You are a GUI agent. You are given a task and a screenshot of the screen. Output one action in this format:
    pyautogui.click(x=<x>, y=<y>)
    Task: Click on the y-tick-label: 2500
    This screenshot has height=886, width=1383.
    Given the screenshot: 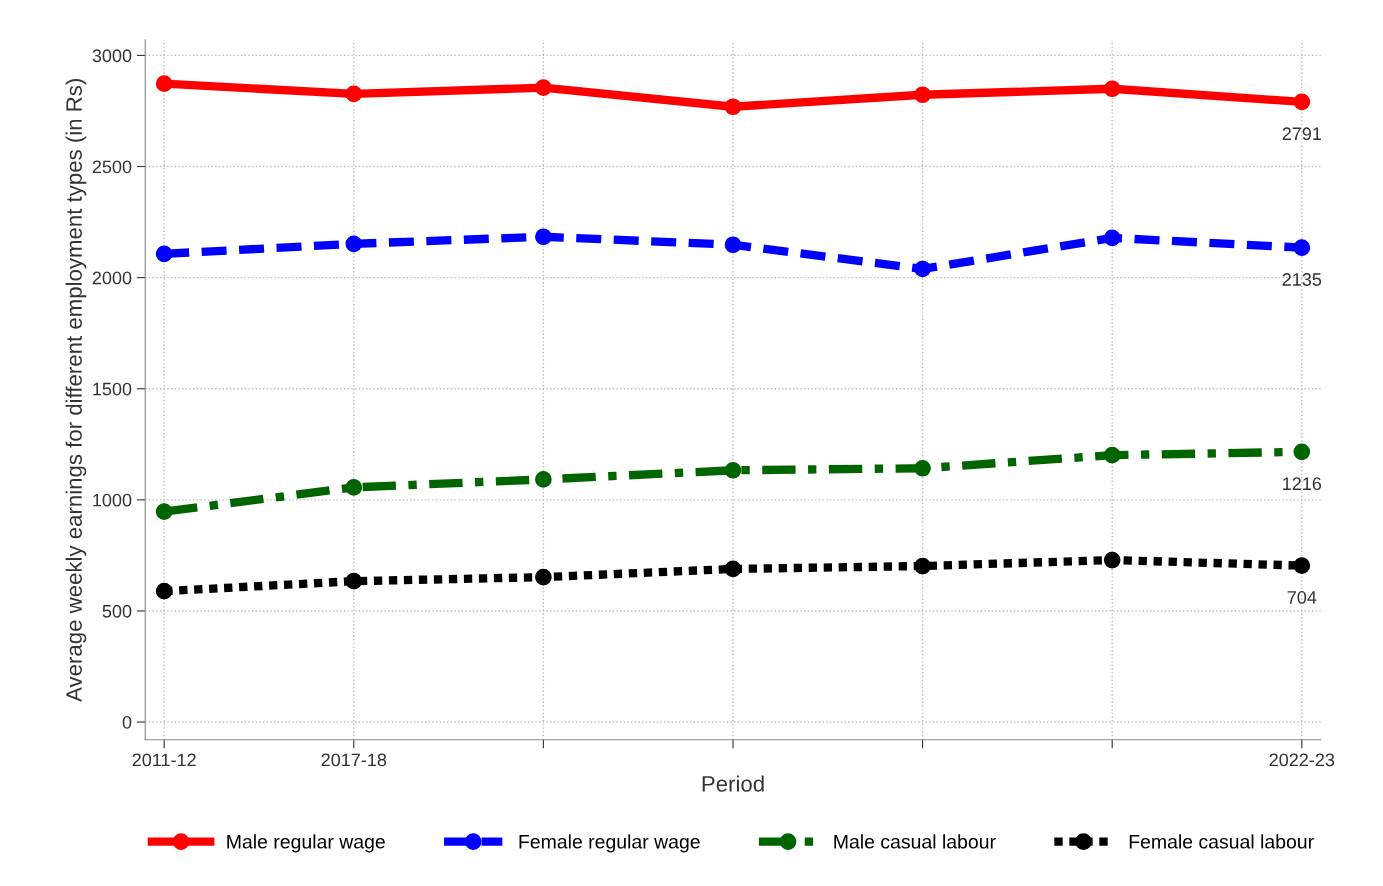 What is the action you would take?
    pyautogui.click(x=112, y=167)
    